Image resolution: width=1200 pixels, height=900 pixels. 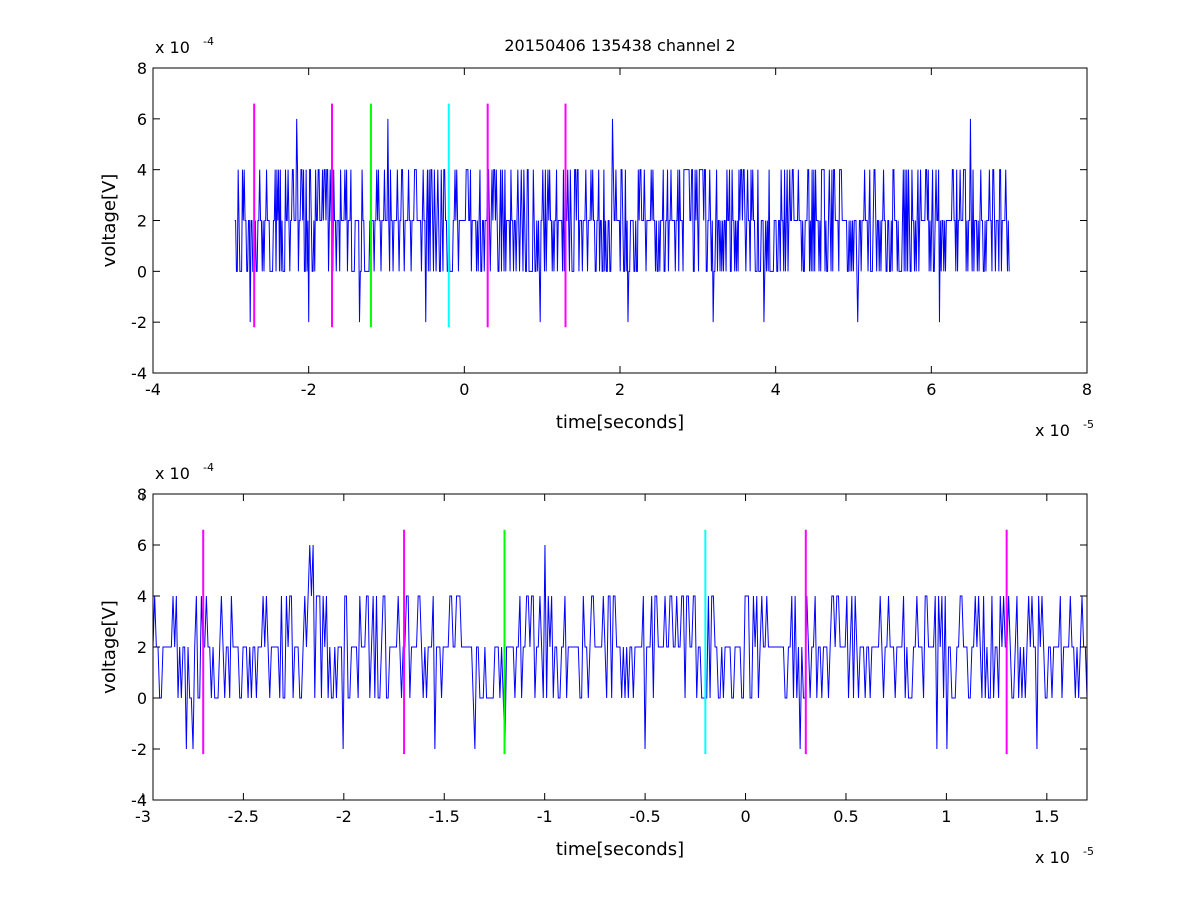 I want to click on x-tick-label: -1, so click(x=545, y=816).